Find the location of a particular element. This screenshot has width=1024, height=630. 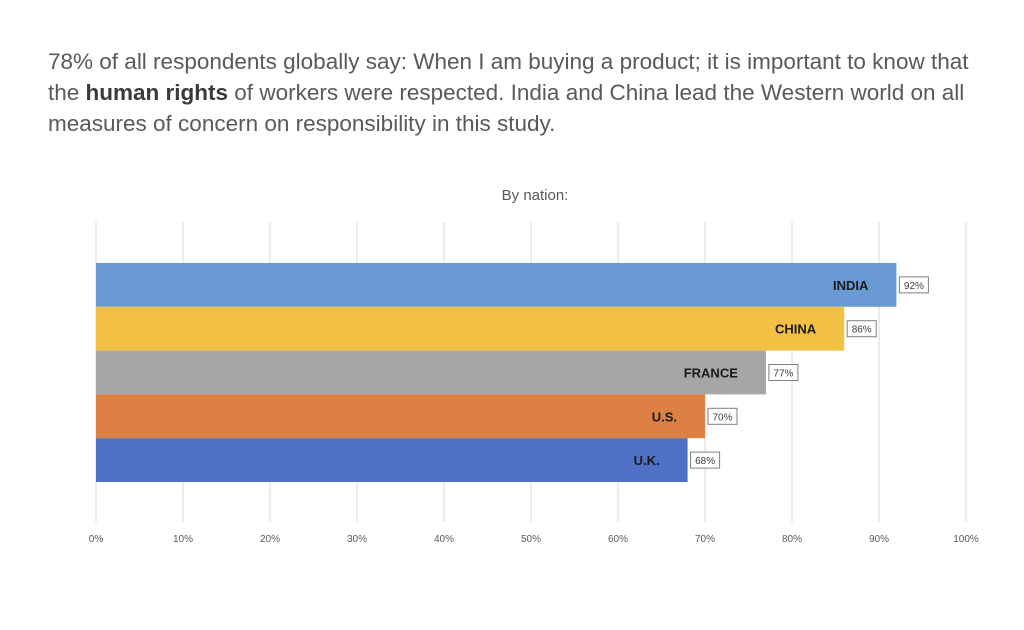

x-tick-label: 20% is located at coordinates (270, 539).